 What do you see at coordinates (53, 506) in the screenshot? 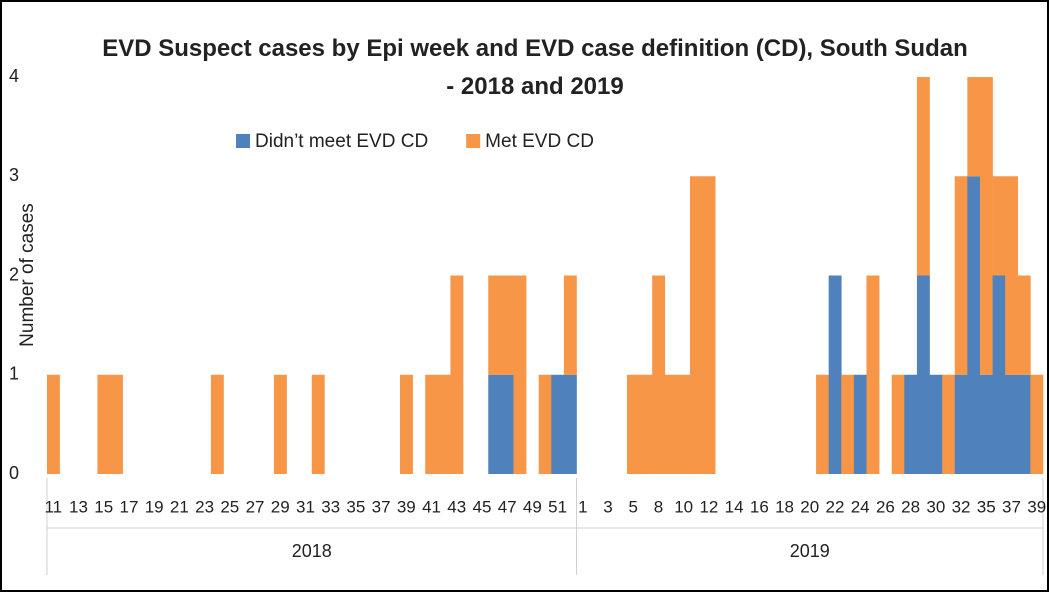
I see `x-tick-label: 11` at bounding box center [53, 506].